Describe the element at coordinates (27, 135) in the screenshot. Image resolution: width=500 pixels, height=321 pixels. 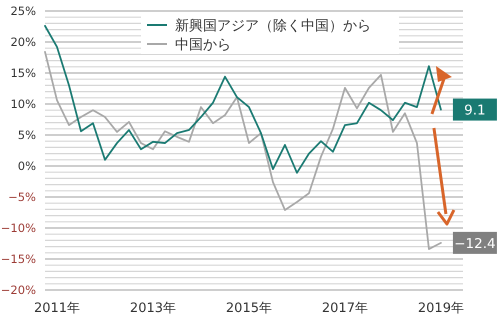
I see `y-tick-label: 5%` at that location.